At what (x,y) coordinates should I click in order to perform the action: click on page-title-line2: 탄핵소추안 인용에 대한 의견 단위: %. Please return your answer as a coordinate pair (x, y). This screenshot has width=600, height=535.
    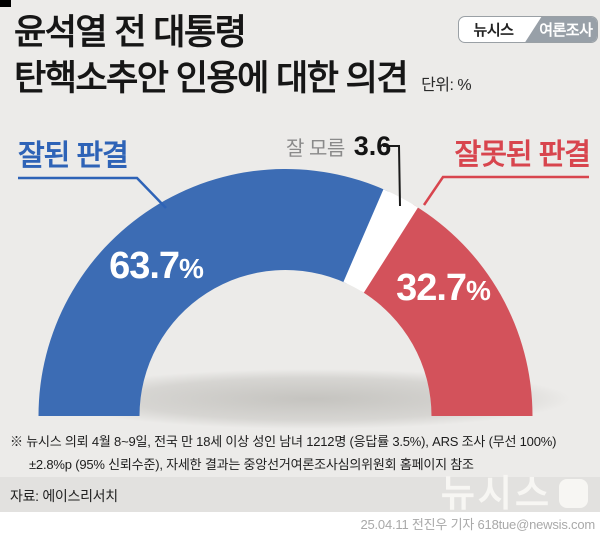
    Looking at the image, I should click on (243, 82).